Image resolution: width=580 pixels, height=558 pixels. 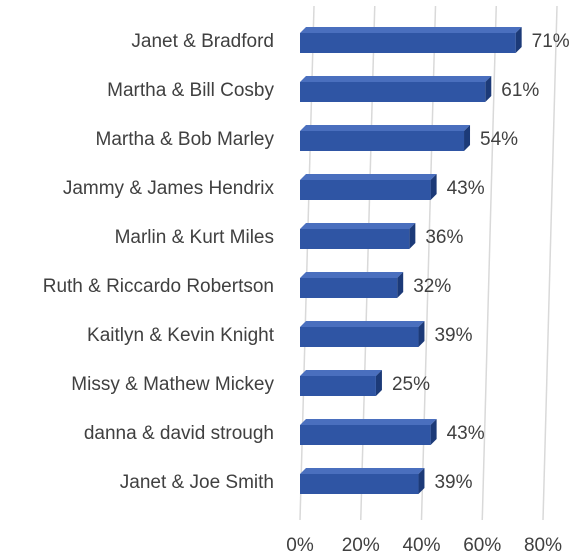 I want to click on x-axis-tick-labels: 0% 20% 40% 60% 80%, so click(x=424, y=545).